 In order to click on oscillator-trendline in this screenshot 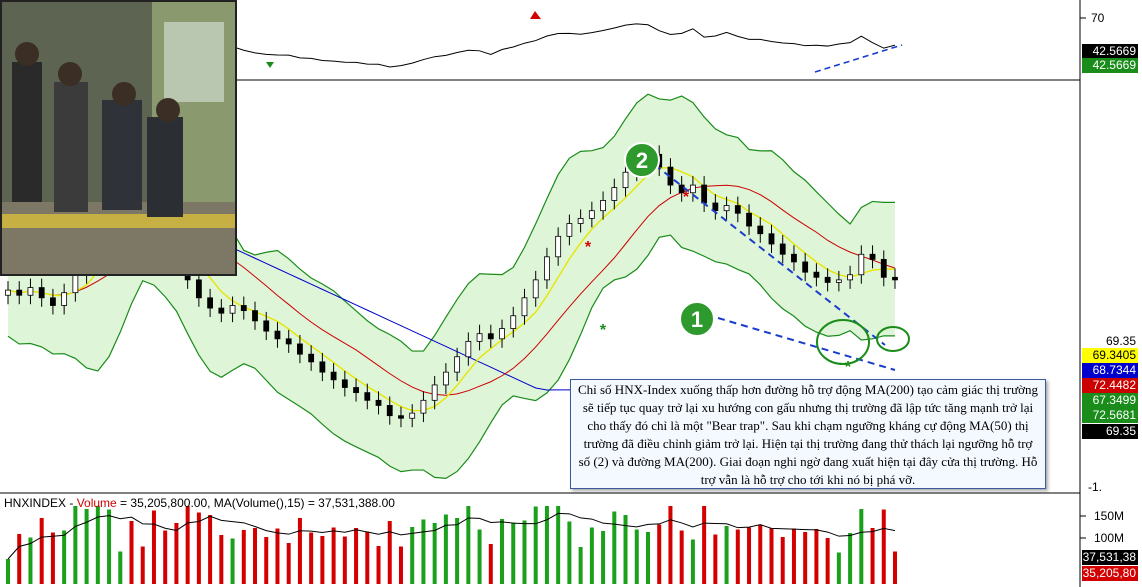, I will do `click(858, 58)`.